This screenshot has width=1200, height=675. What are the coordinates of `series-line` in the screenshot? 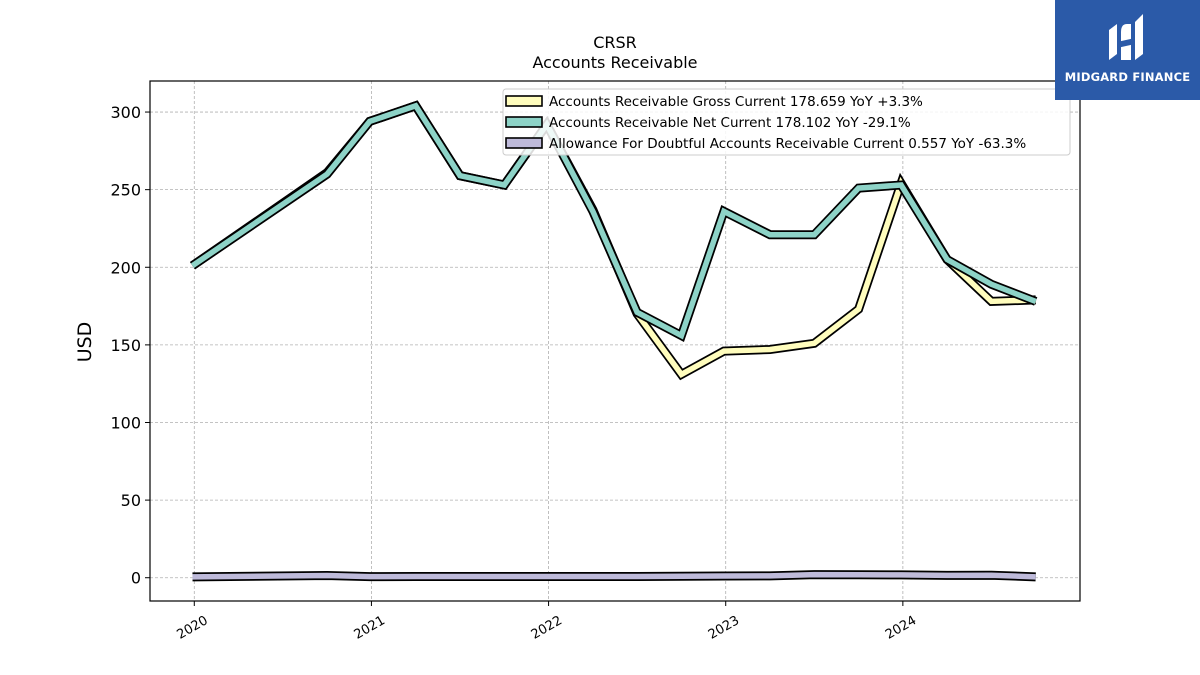 It's located at (614, 575).